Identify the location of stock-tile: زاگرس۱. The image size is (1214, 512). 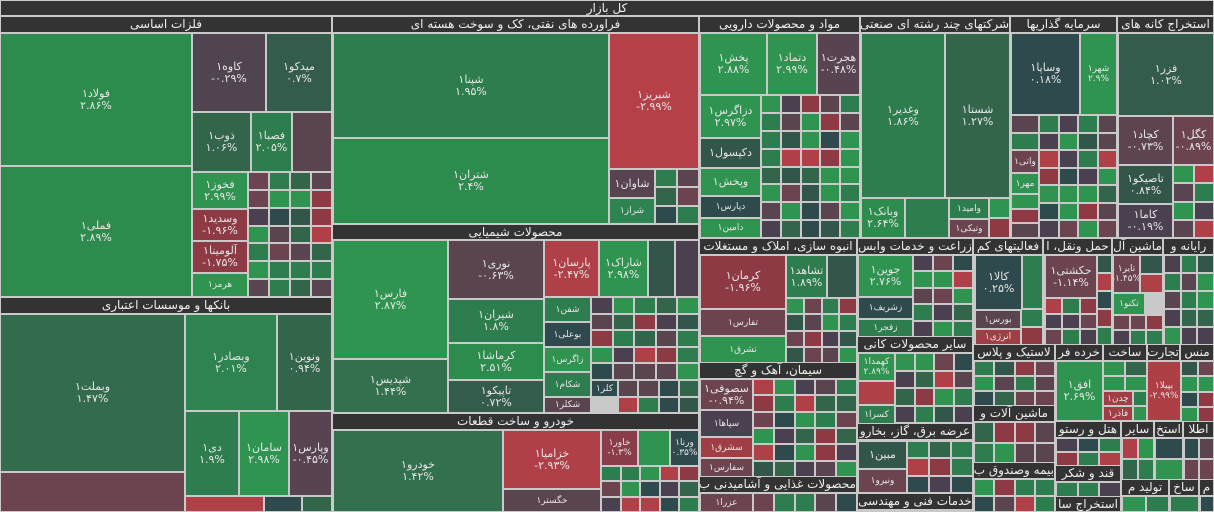
(567, 359).